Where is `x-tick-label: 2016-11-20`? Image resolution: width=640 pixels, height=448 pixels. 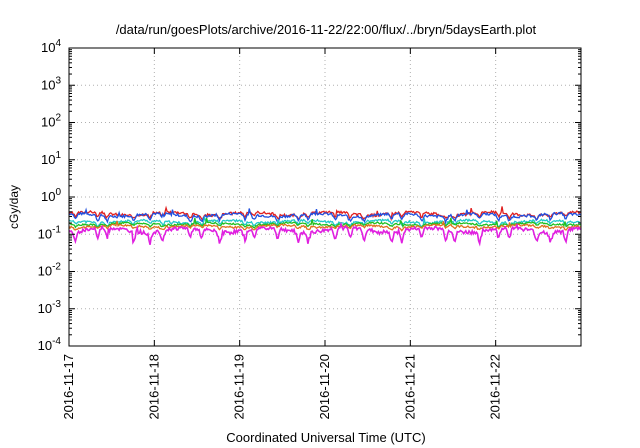 x-tick-label: 2016-11-20 is located at coordinates (324, 387).